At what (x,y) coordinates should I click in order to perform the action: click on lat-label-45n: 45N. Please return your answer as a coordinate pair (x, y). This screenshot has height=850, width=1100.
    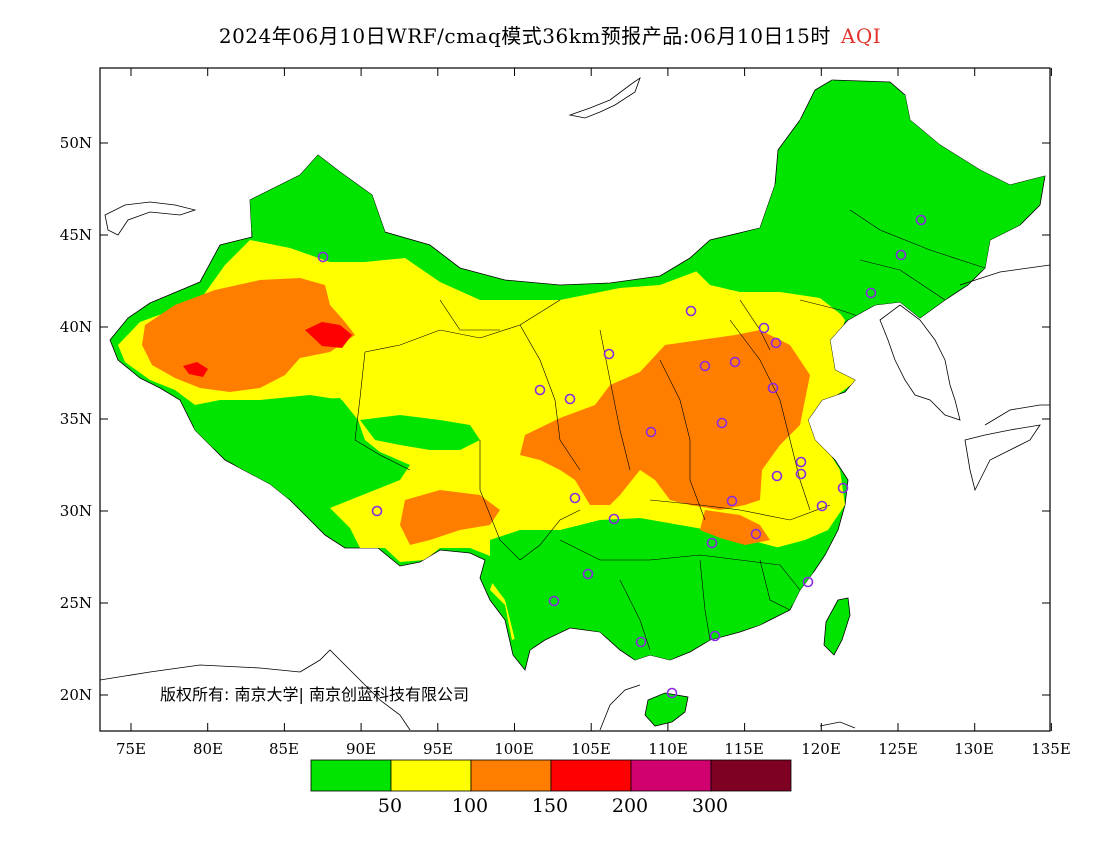
    Looking at the image, I should click on (75, 235).